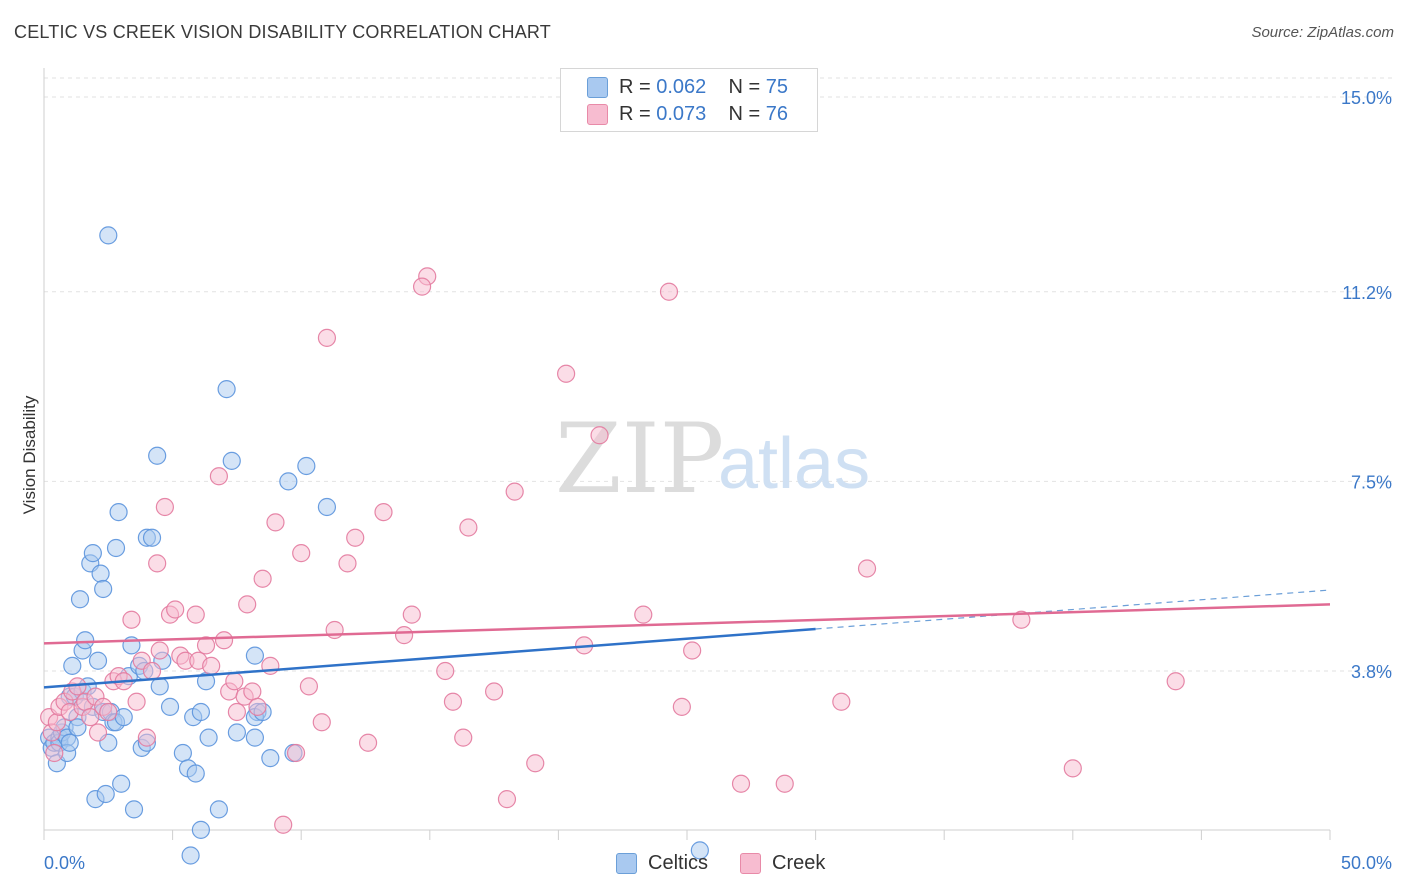 This screenshot has height=892, width=1406. I want to click on x-tick-label: 50.0%, so click(1366, 863).